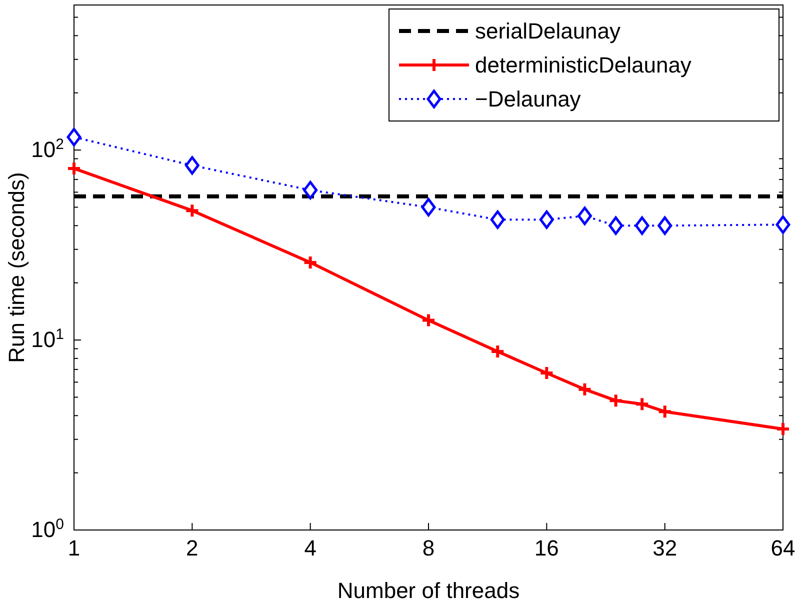 This screenshot has width=801, height=606. What do you see at coordinates (47, 149) in the screenshot?
I see `y-tick-label: 10$^{2}$` at bounding box center [47, 149].